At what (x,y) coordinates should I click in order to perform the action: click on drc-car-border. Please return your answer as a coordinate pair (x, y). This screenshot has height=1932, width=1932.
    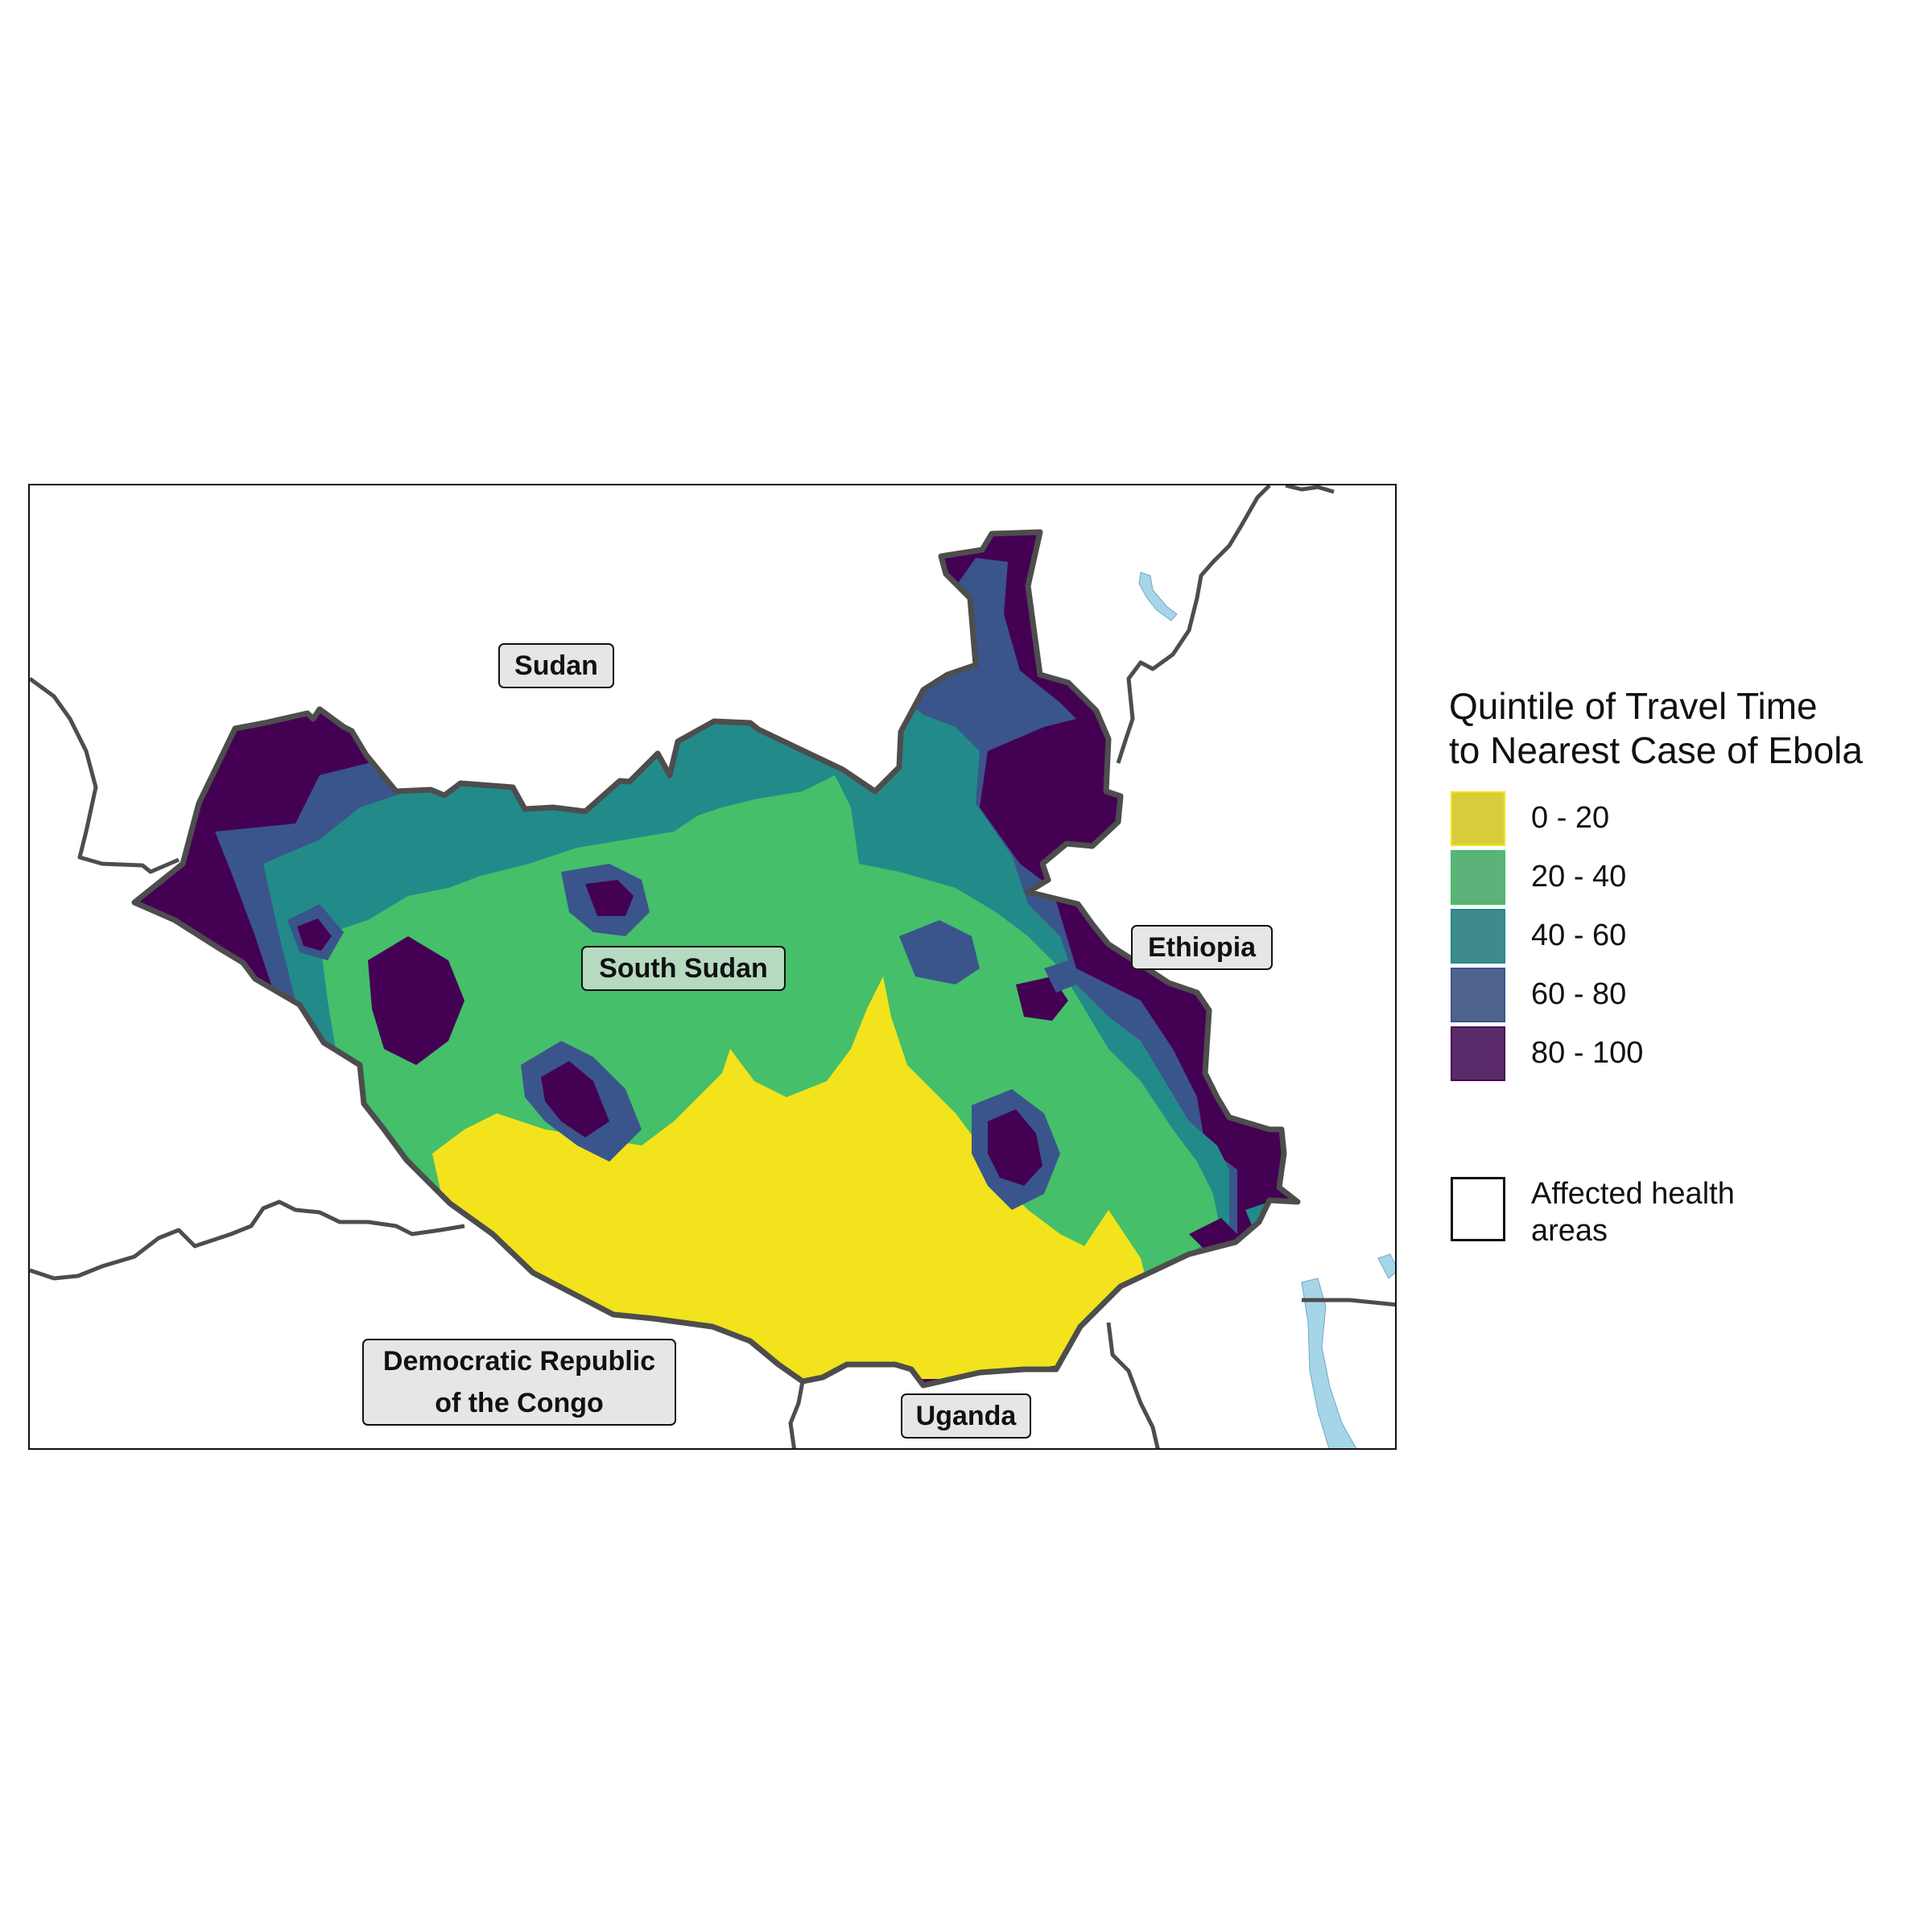
    Looking at the image, I should click on (247, 1240).